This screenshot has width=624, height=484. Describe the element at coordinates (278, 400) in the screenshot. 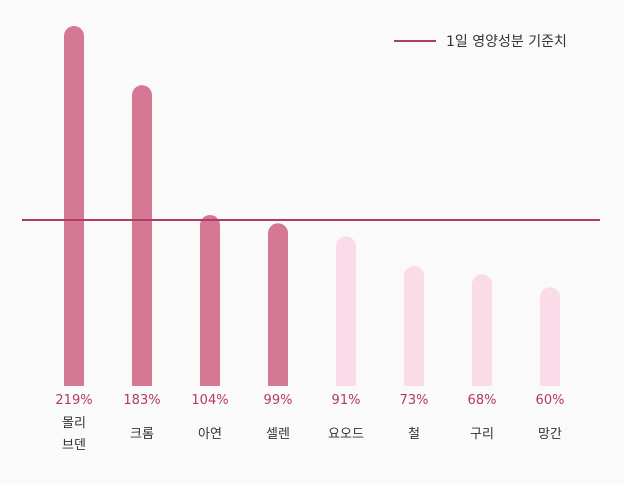

I see `value-label-4: 99%` at that location.